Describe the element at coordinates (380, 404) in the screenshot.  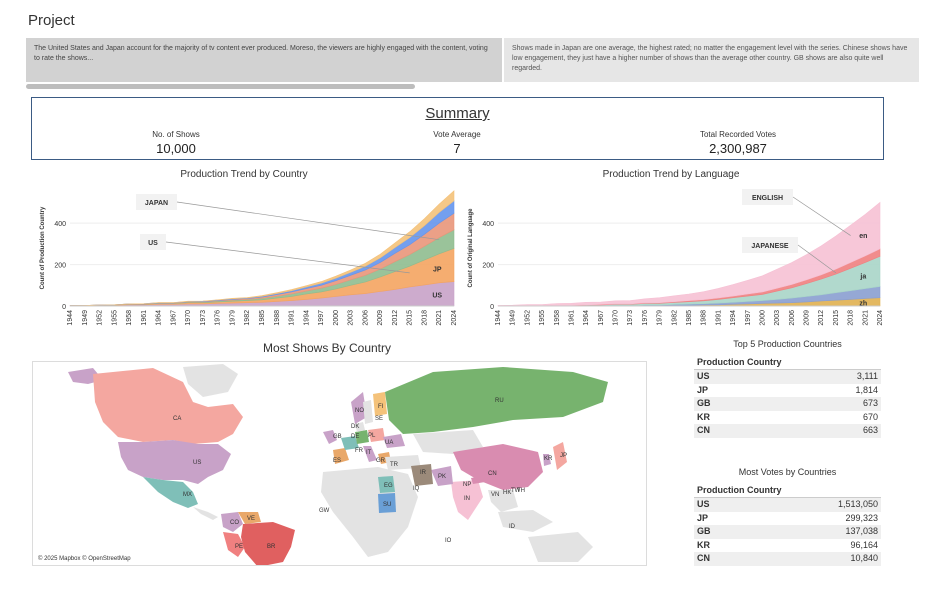
I see `country-fi` at that location.